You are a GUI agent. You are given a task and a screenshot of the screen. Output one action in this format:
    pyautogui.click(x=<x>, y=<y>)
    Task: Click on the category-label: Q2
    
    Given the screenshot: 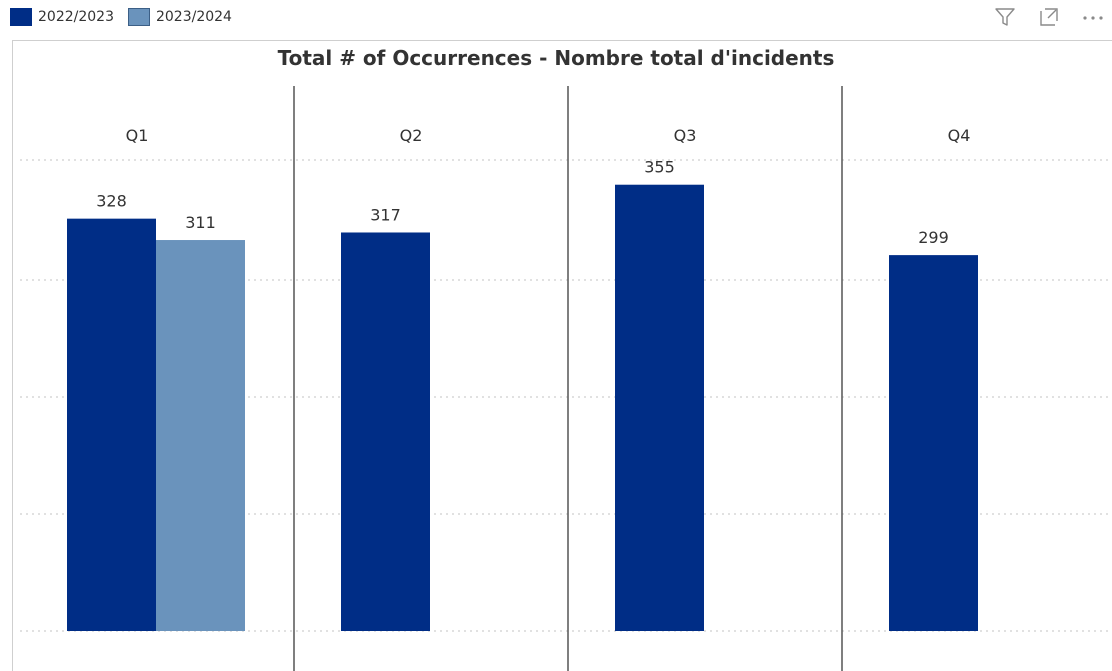 What is the action you would take?
    pyautogui.click(x=411, y=135)
    